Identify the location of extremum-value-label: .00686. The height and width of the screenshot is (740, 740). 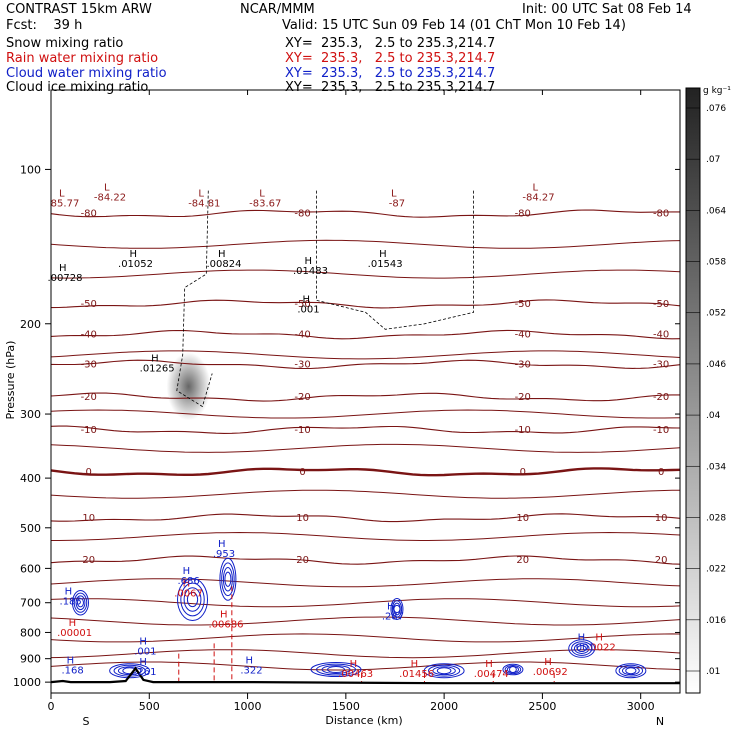
(225, 625).